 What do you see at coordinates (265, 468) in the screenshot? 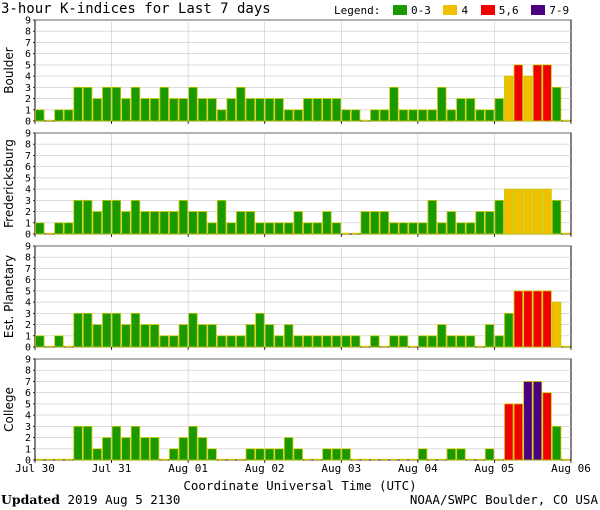
I see `x-tick-label: Aug 02` at bounding box center [265, 468].